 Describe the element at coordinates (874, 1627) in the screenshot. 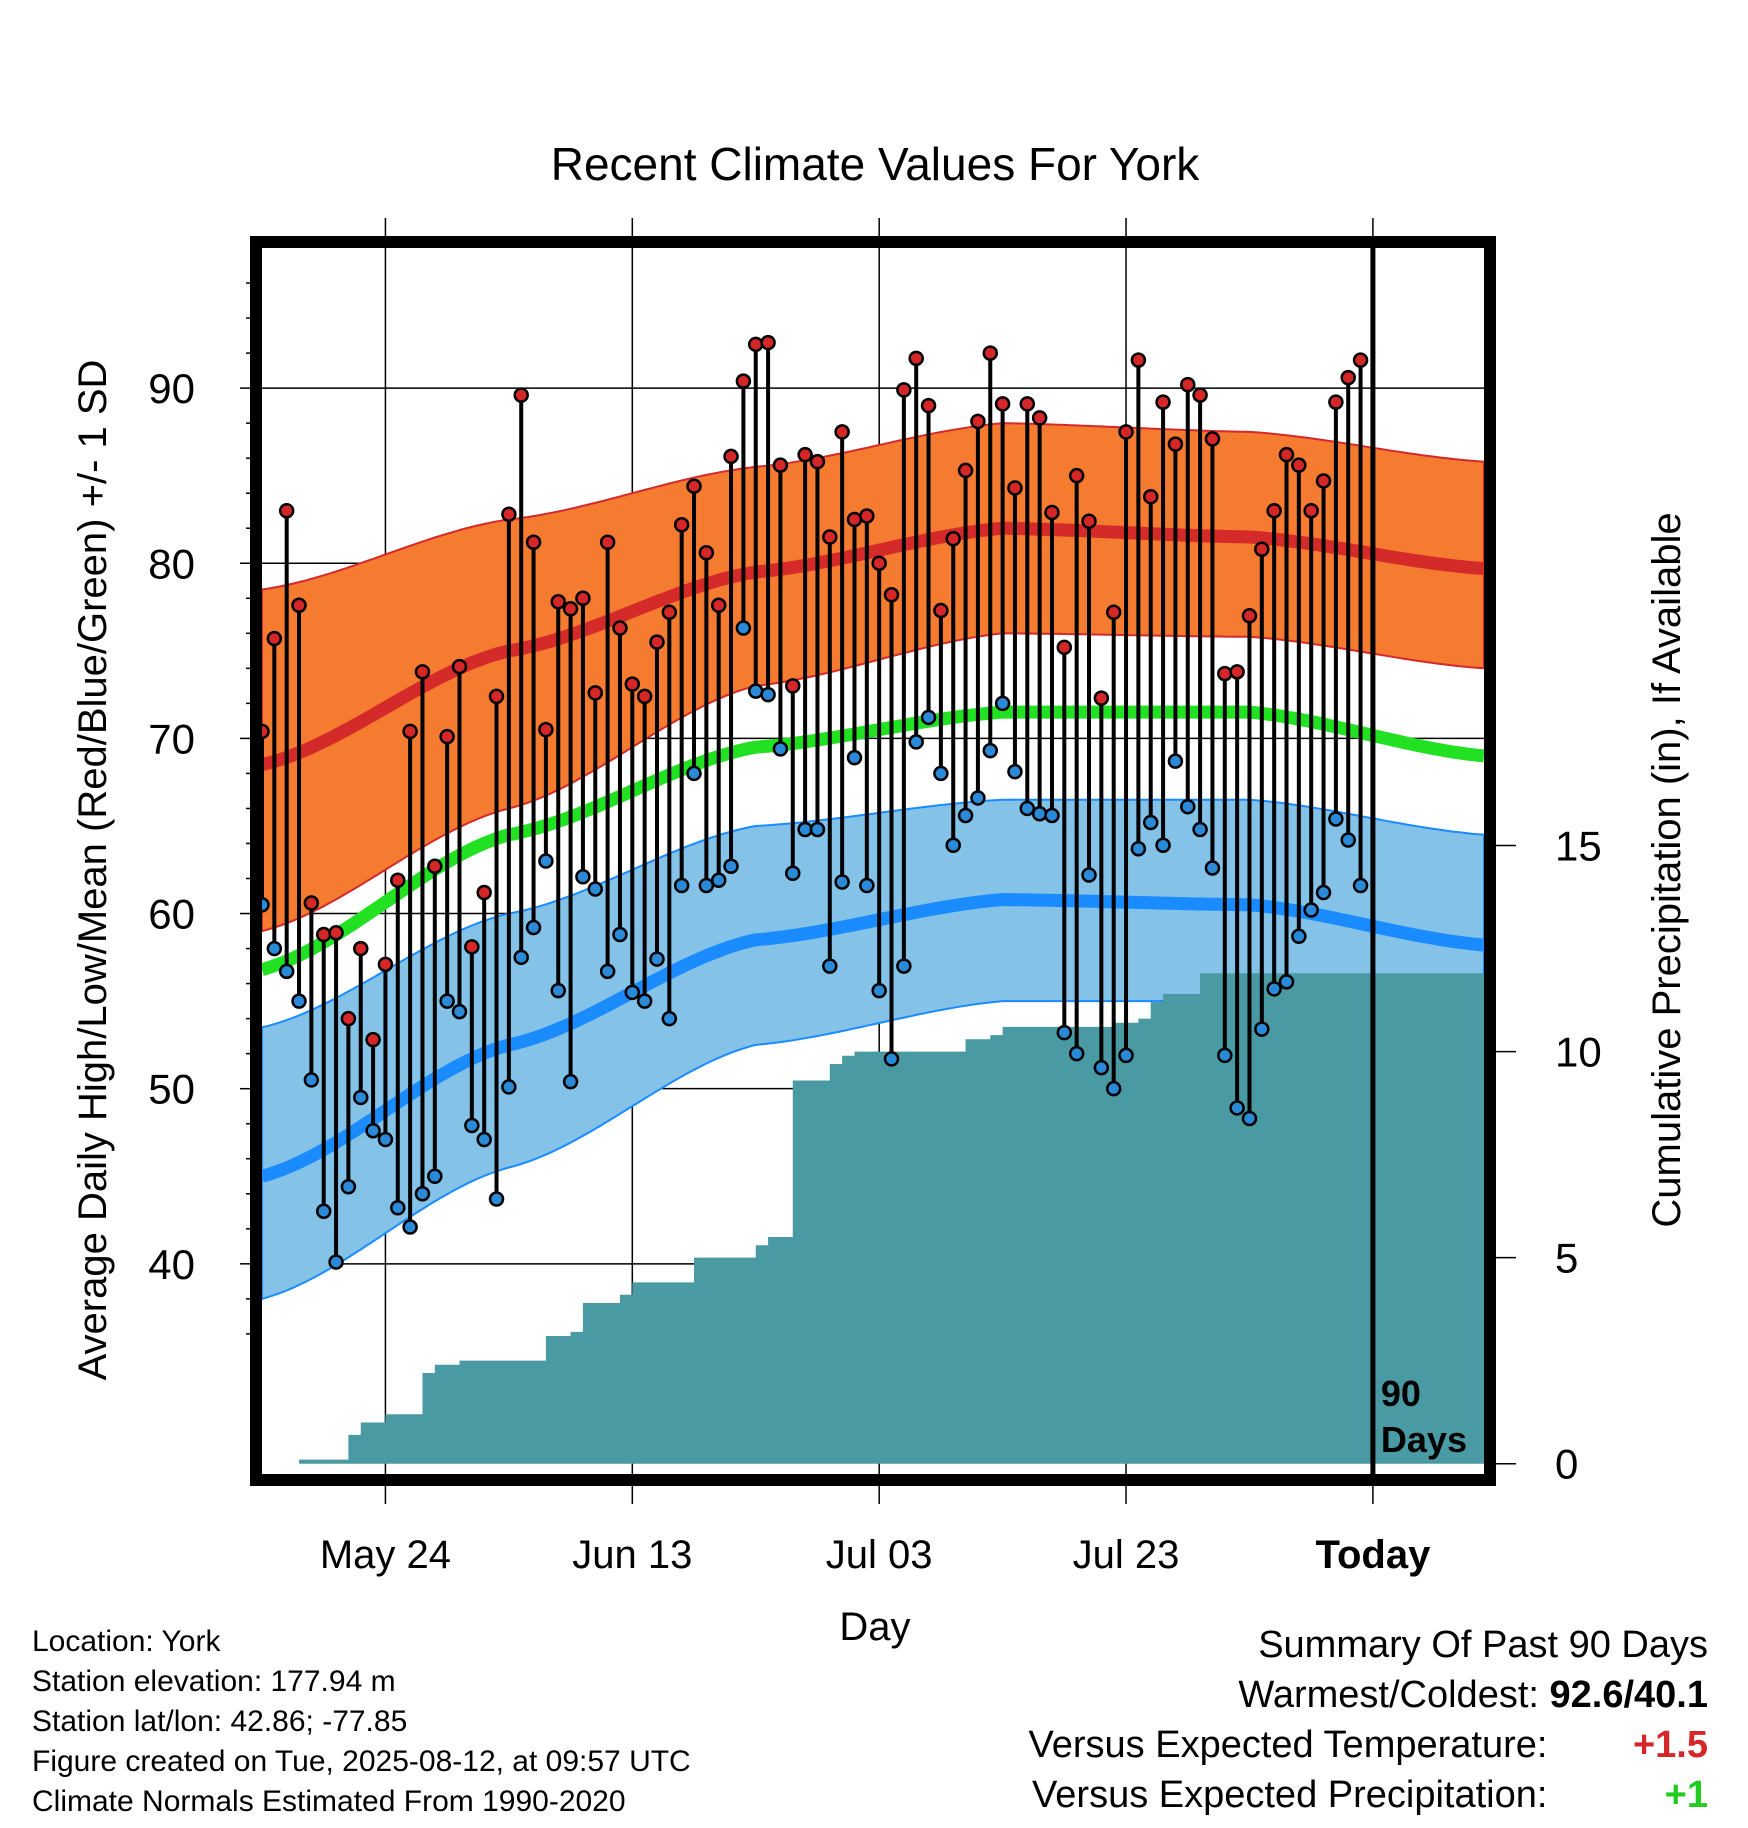

I see `x-axis-label: Day` at that location.